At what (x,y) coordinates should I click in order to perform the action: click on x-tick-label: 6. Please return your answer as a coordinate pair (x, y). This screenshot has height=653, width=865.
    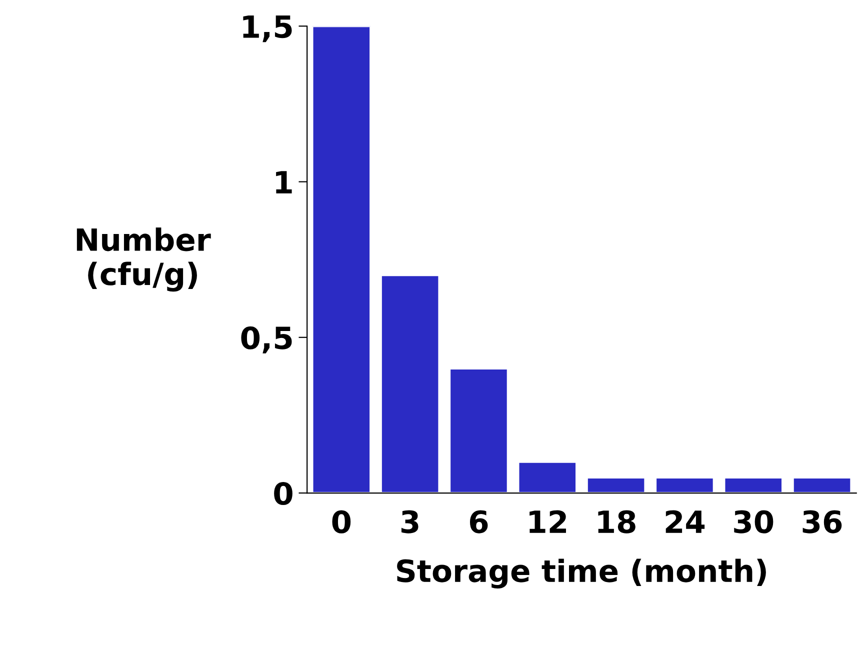
    Looking at the image, I should click on (479, 522).